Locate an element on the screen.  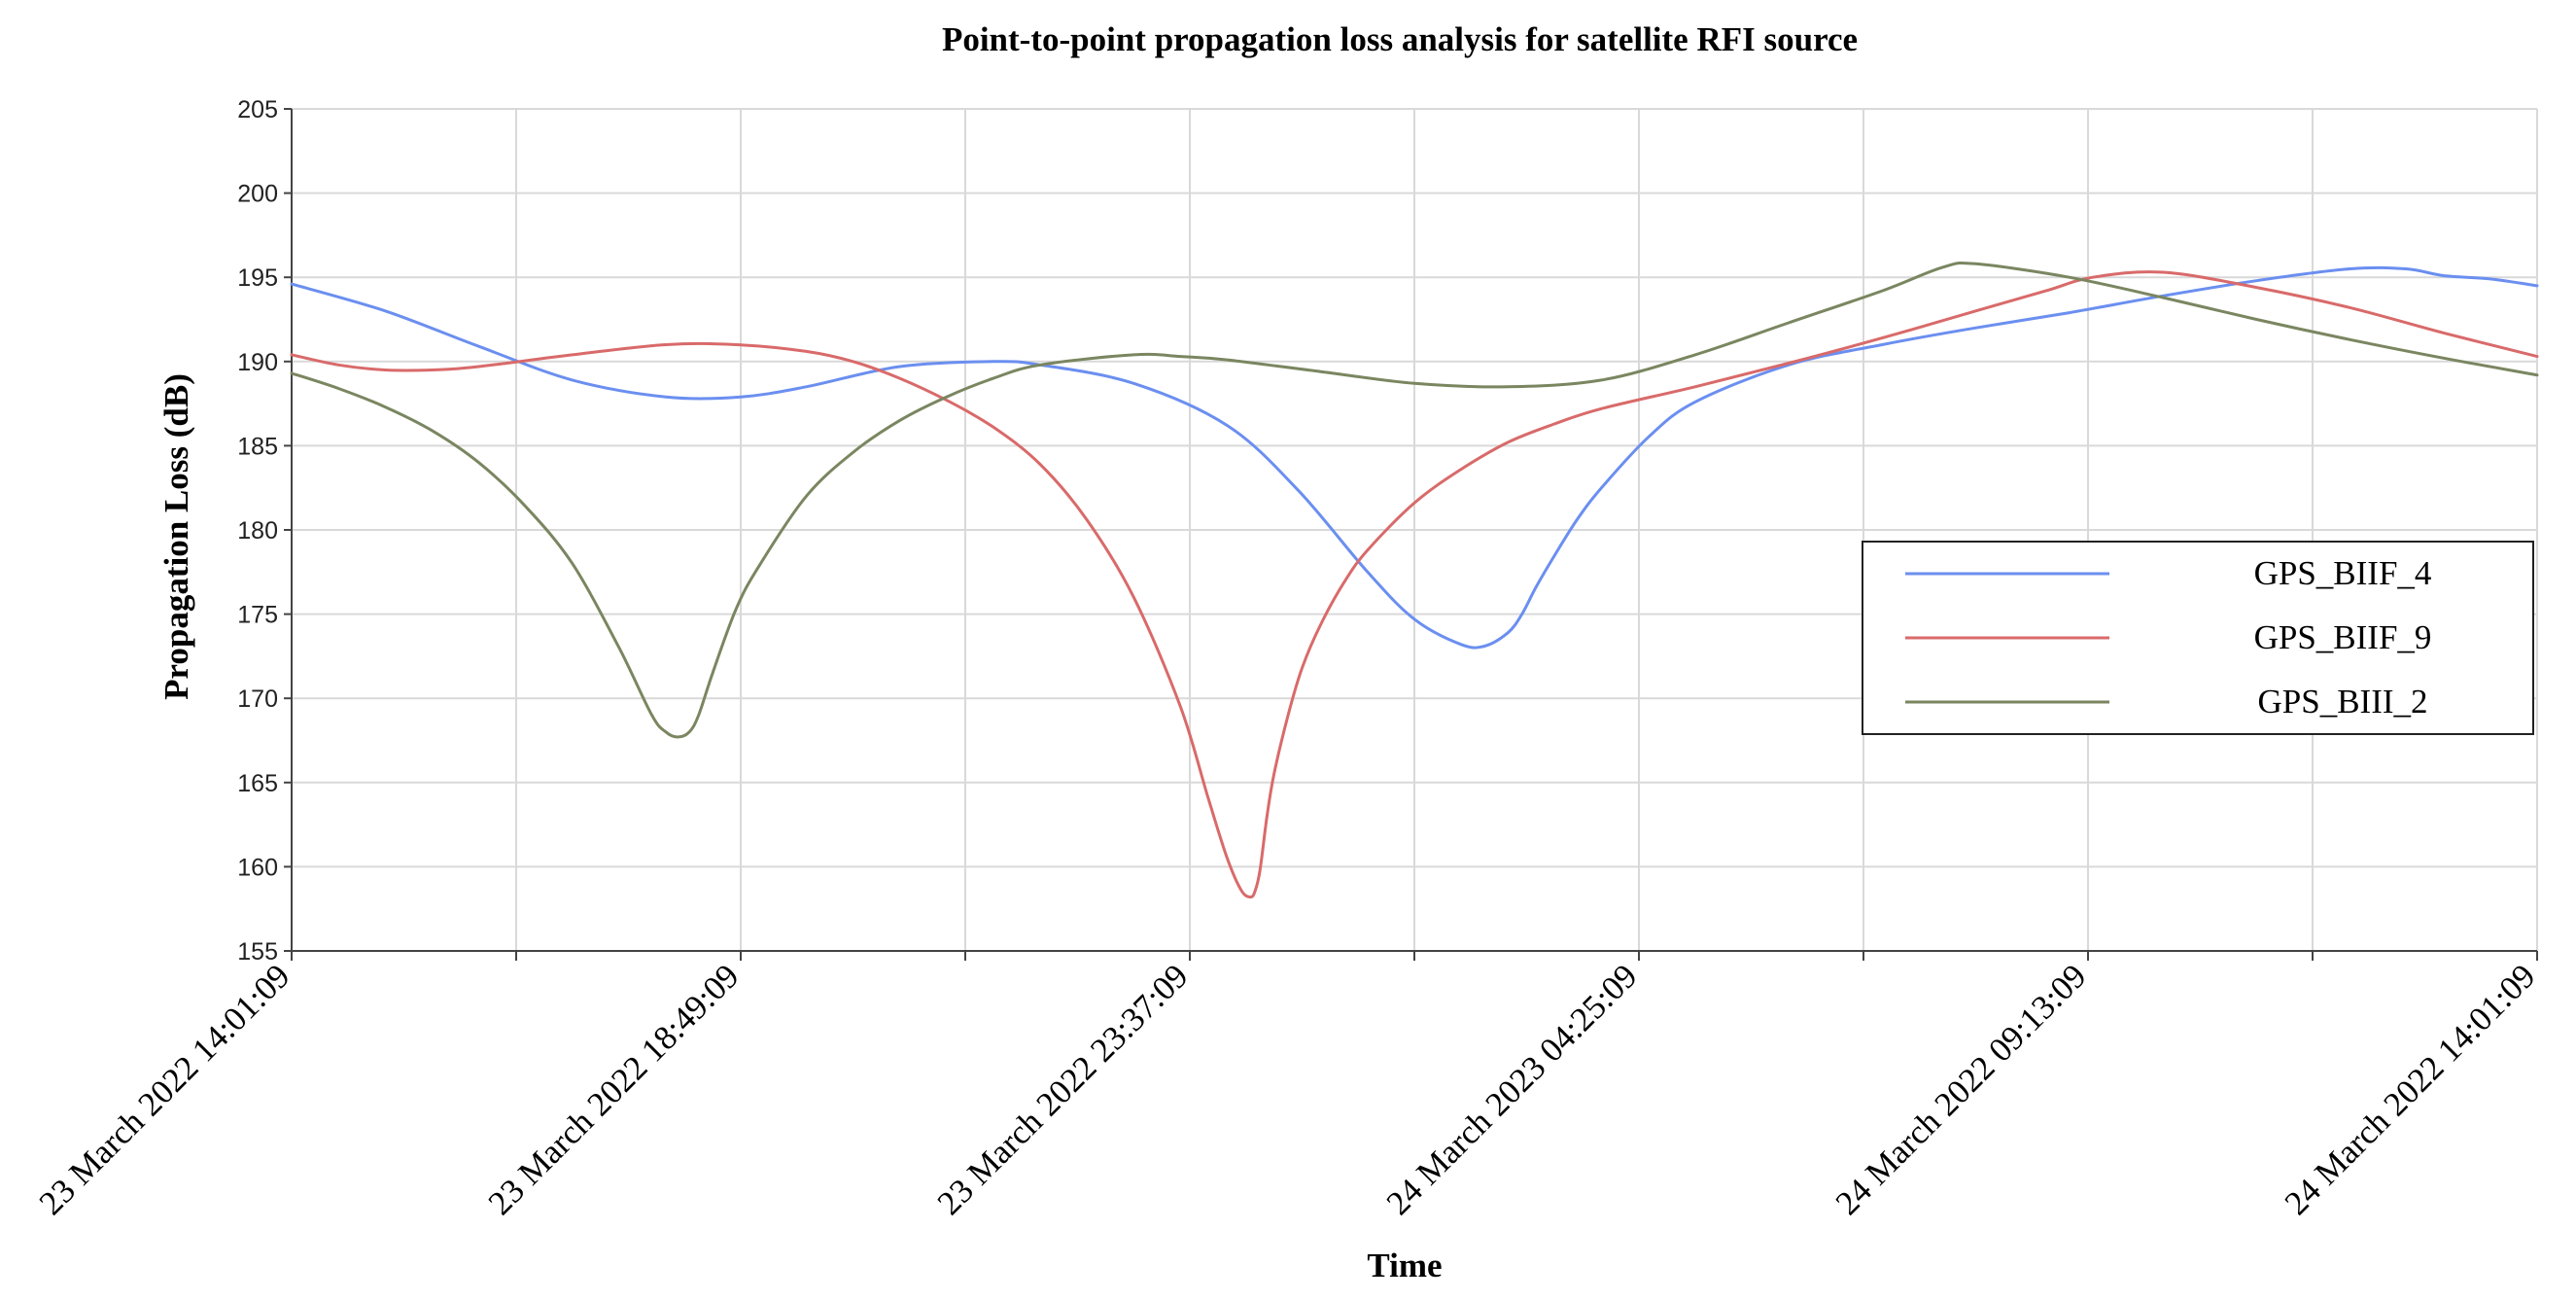
y-tick-labels: 155 160 165 170 175 180 185 190 195 200 205 is located at coordinates (257, 531).